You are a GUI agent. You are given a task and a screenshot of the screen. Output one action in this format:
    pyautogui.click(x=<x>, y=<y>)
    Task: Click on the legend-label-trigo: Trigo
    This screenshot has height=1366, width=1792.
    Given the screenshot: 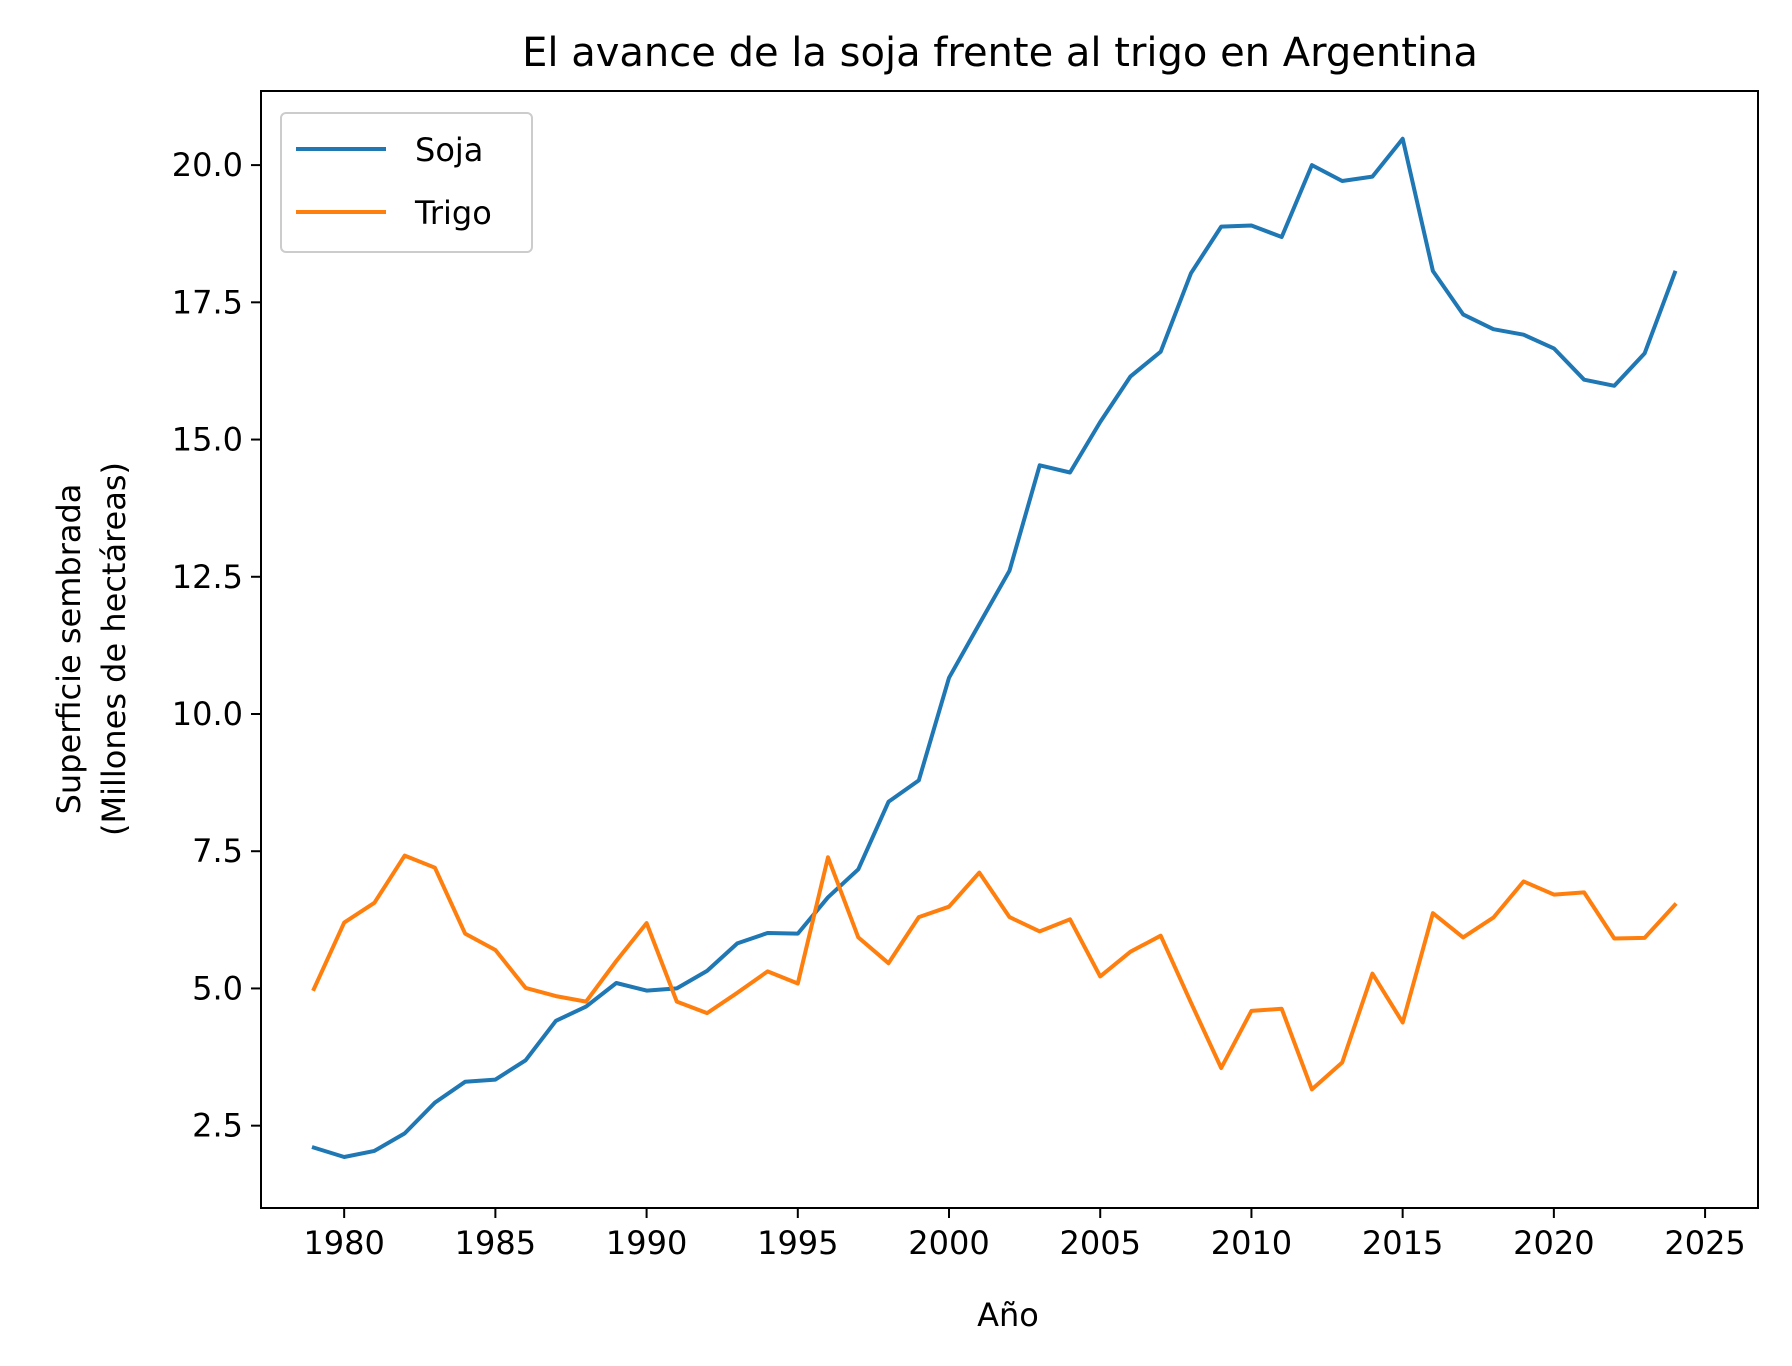 What is the action you would take?
    pyautogui.click(x=453, y=213)
    